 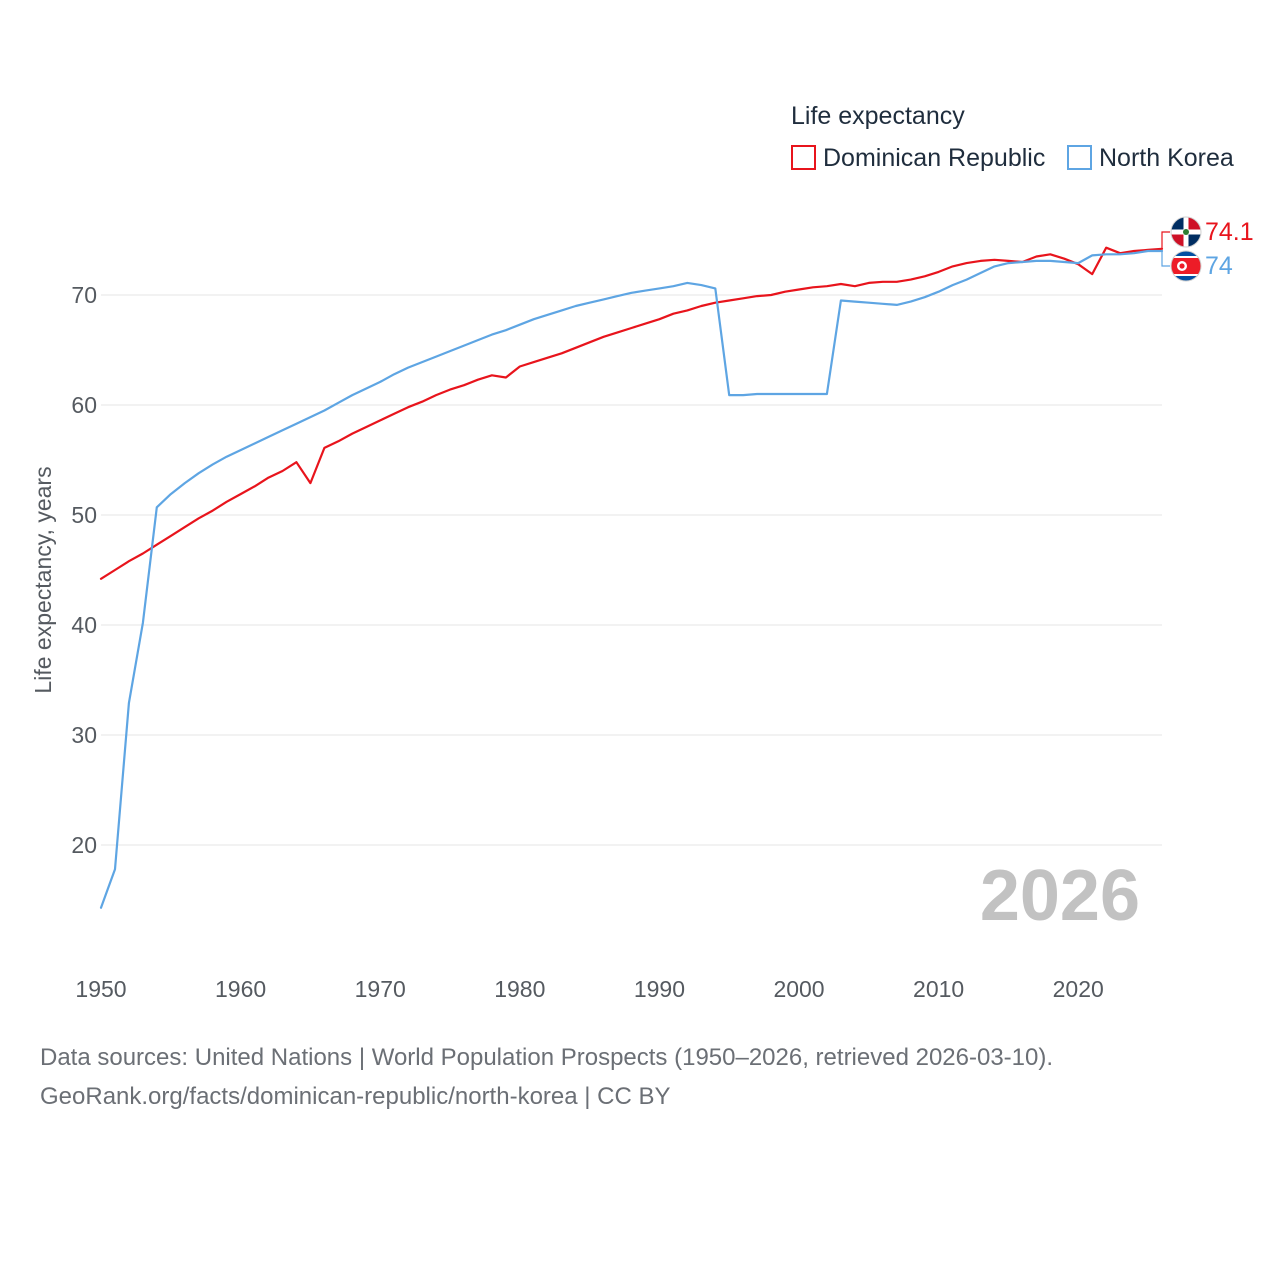 What do you see at coordinates (84, 735) in the screenshot?
I see `y-tick-label: 30` at bounding box center [84, 735].